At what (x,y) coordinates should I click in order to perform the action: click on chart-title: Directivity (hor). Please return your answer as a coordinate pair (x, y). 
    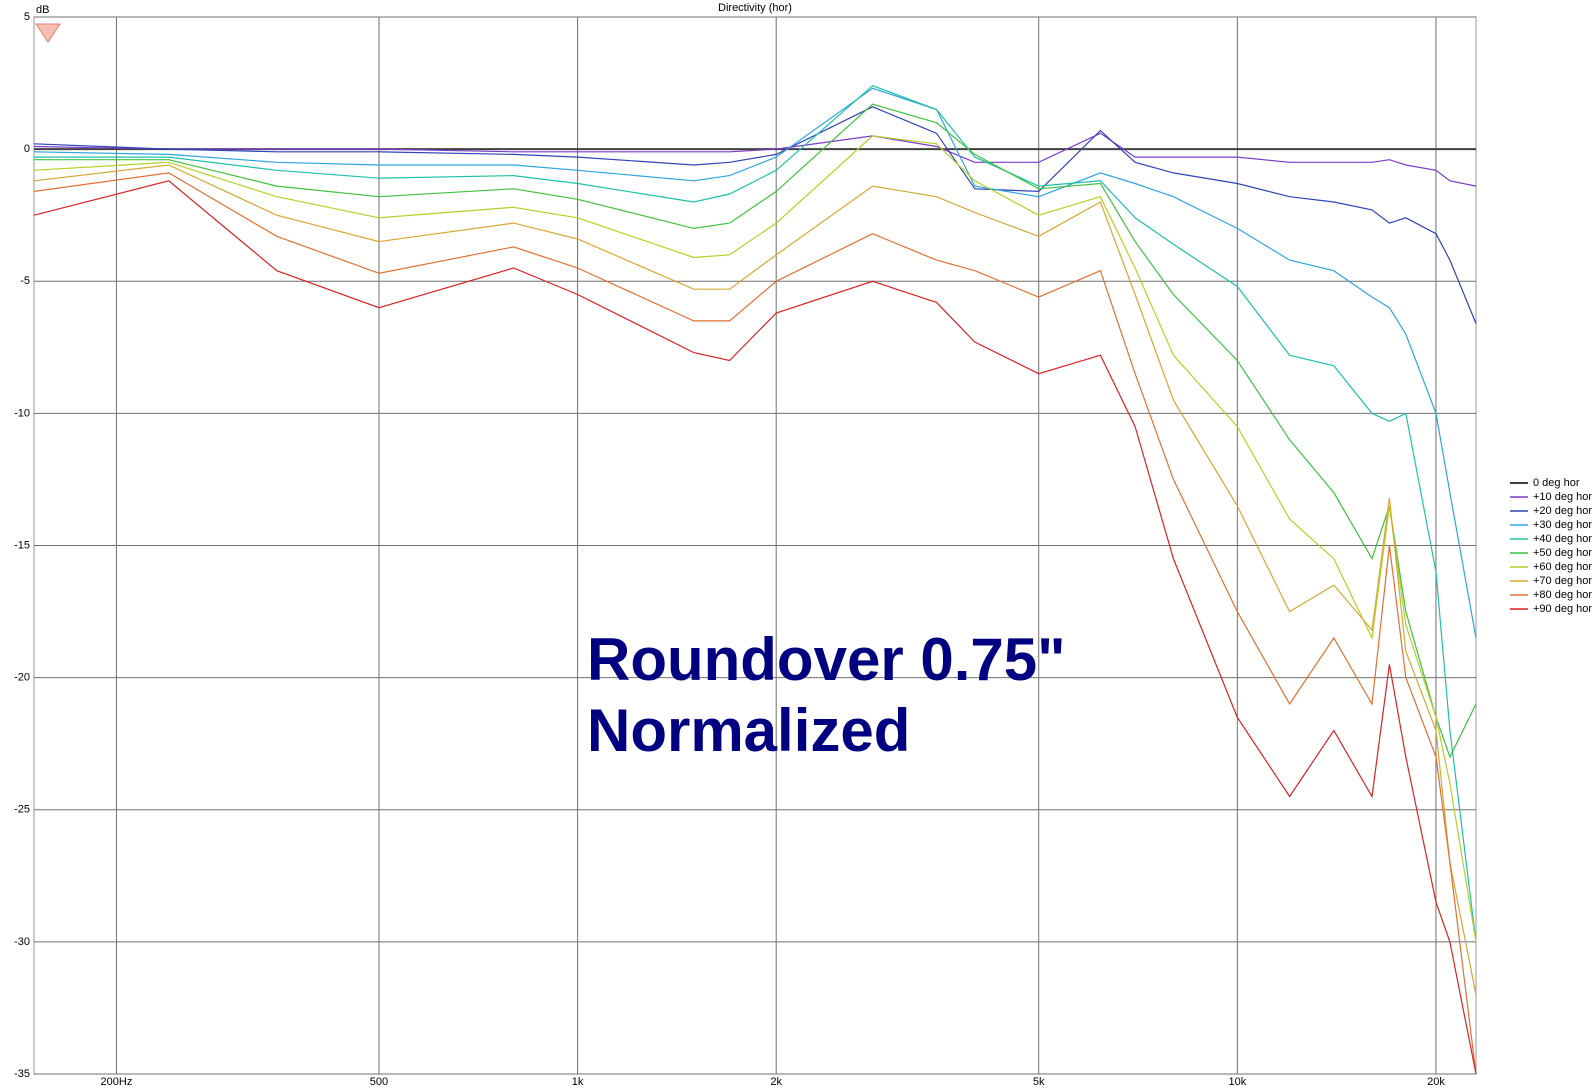
    Looking at the image, I should click on (755, 8).